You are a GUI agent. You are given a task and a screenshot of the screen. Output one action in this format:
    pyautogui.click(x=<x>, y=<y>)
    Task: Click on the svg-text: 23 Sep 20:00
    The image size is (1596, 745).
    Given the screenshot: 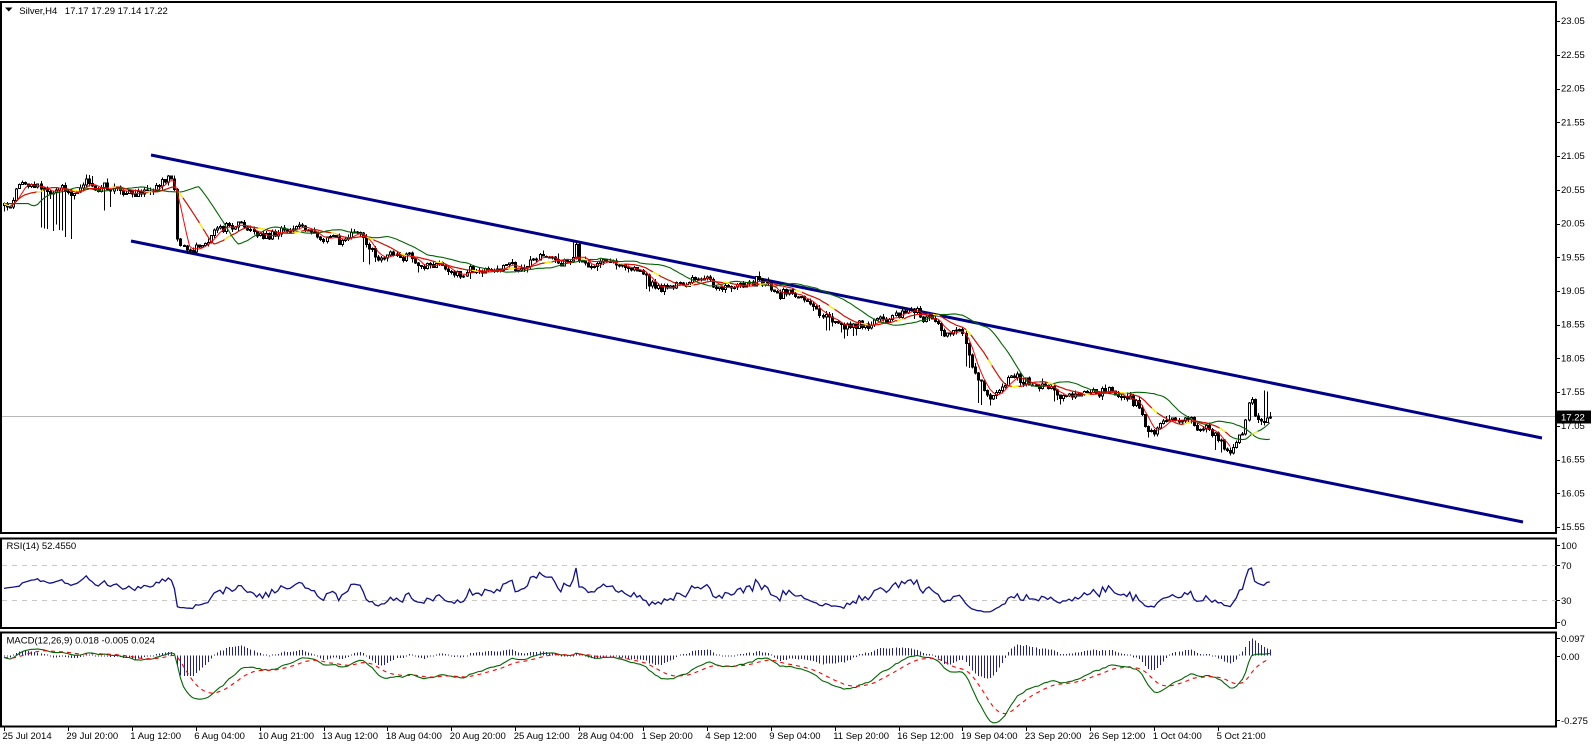 What is the action you would take?
    pyautogui.click(x=1053, y=736)
    